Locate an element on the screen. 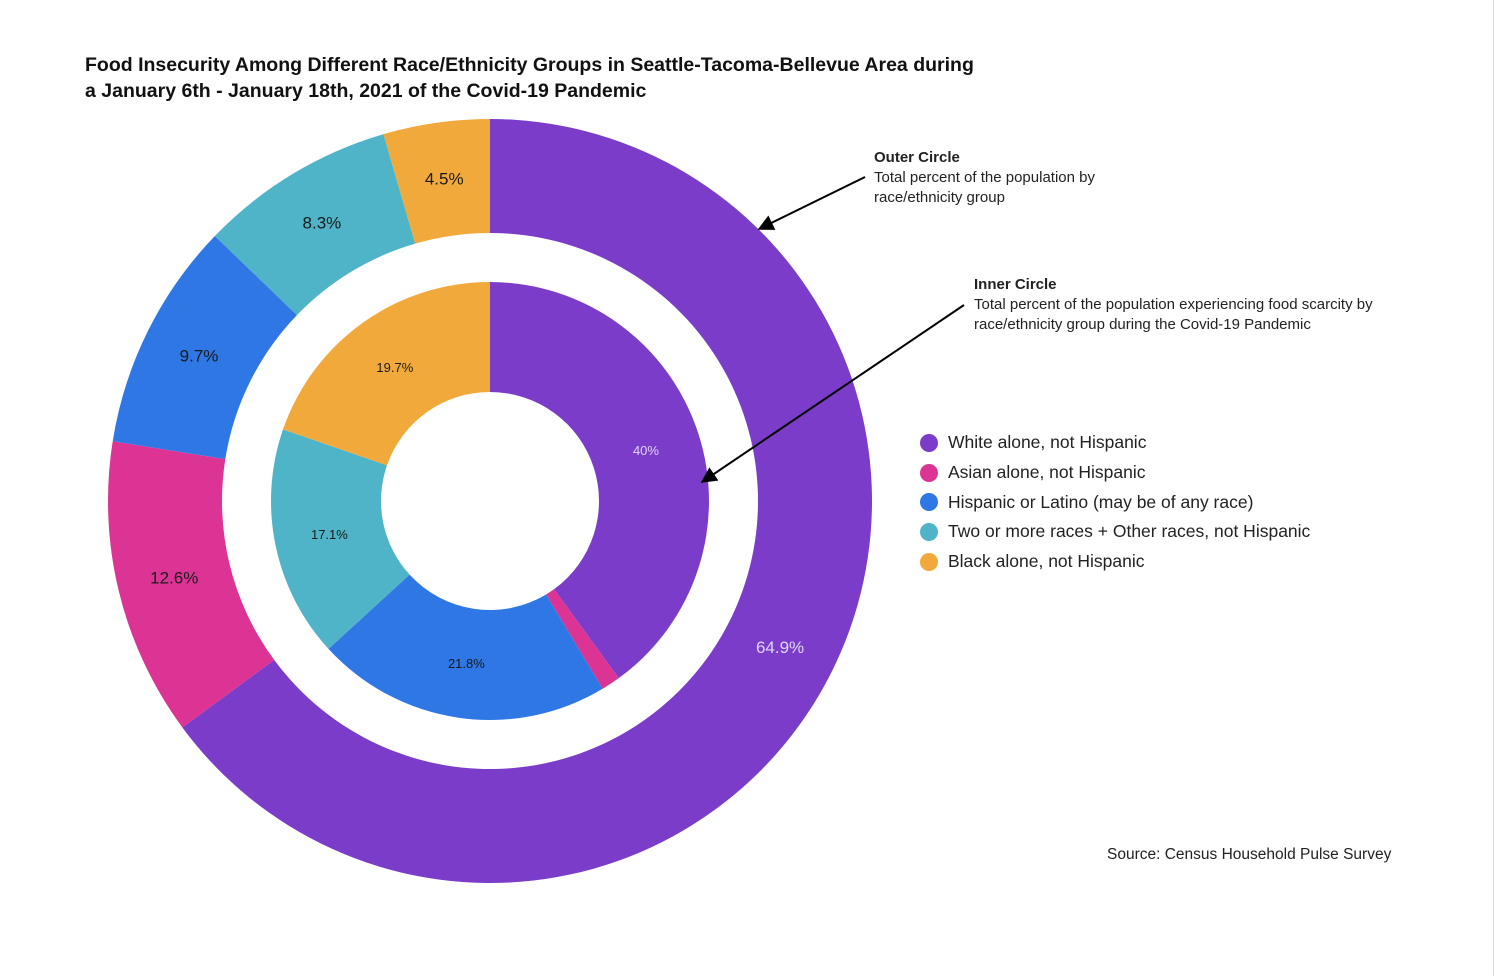  inner-label-black: 19.7% is located at coordinates (394, 367).